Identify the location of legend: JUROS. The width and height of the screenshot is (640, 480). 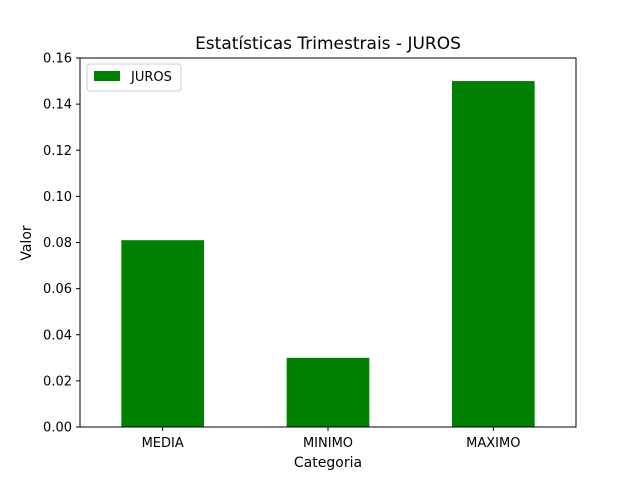
(134, 77).